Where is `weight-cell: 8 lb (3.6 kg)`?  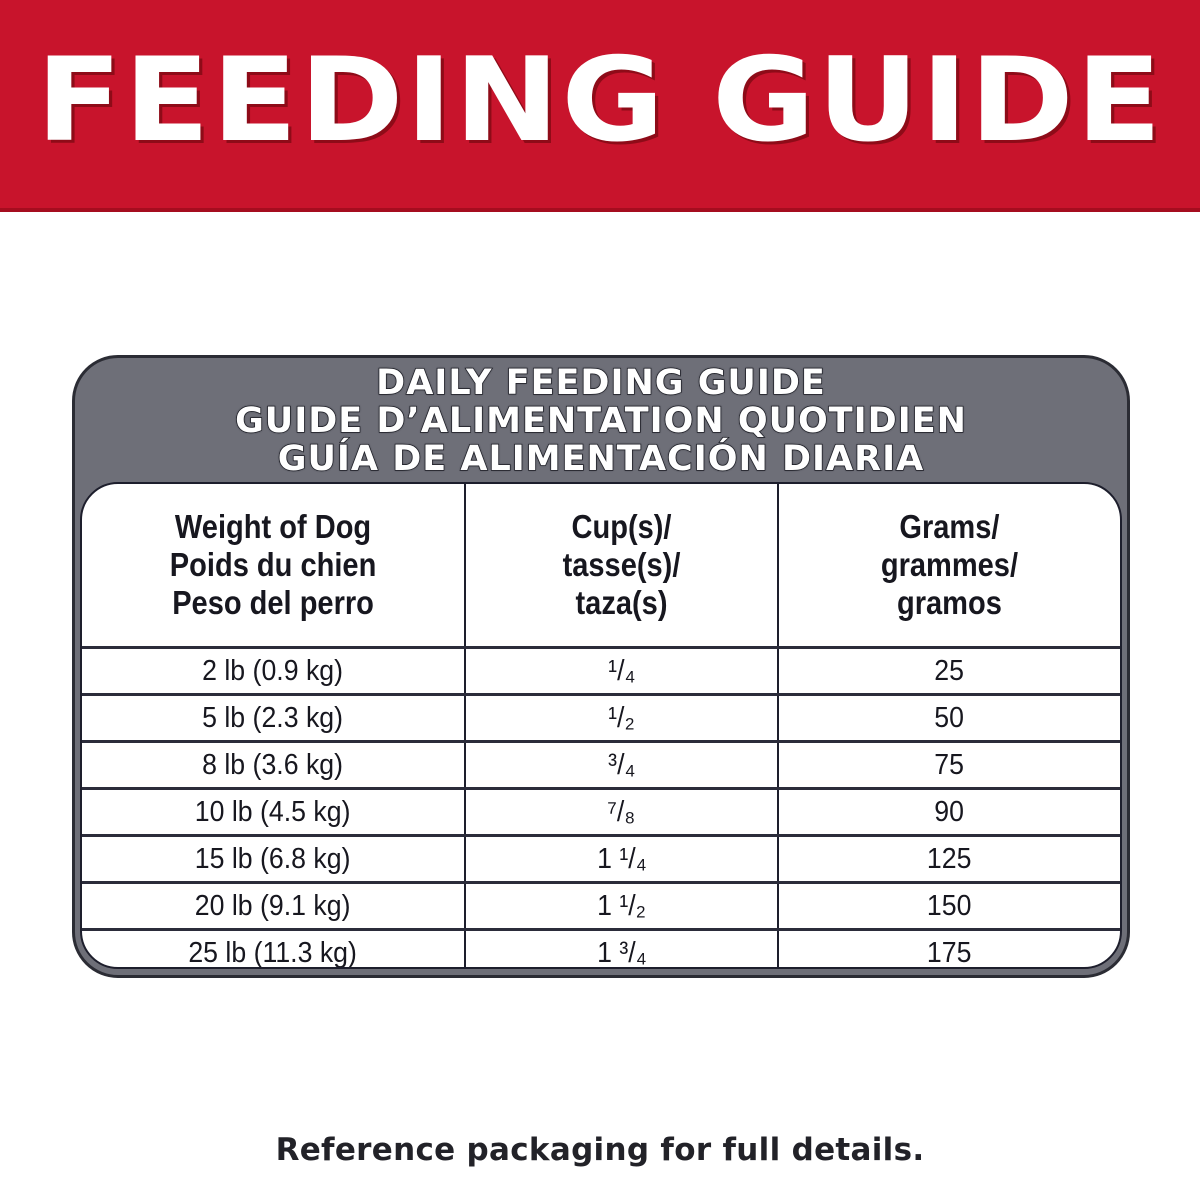 weight-cell: 8 lb (3.6 kg) is located at coordinates (273, 765).